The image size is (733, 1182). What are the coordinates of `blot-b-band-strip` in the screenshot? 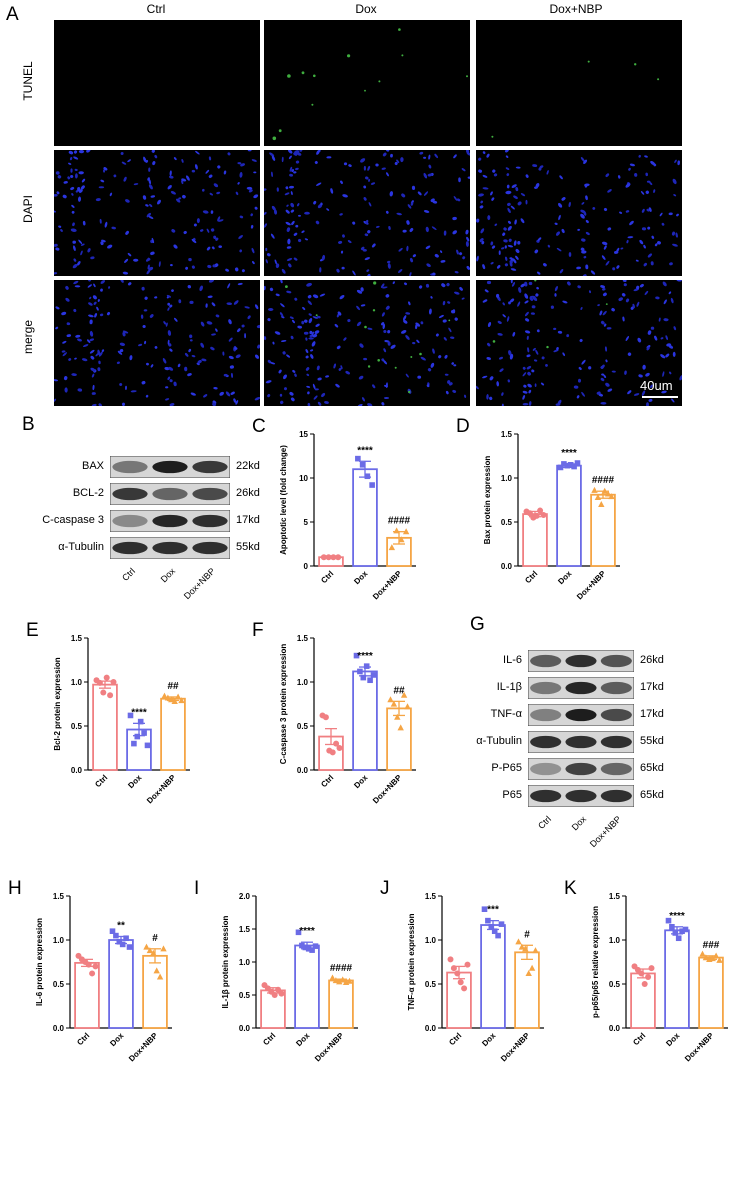 It's located at (170, 494).